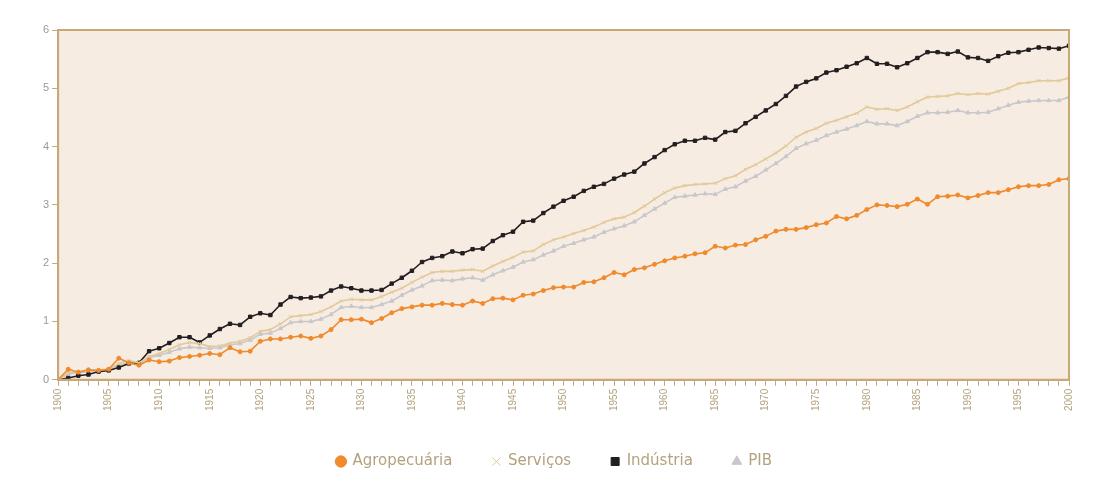 The image size is (1119, 483). I want to click on y-tick-label: 3, so click(46, 203).